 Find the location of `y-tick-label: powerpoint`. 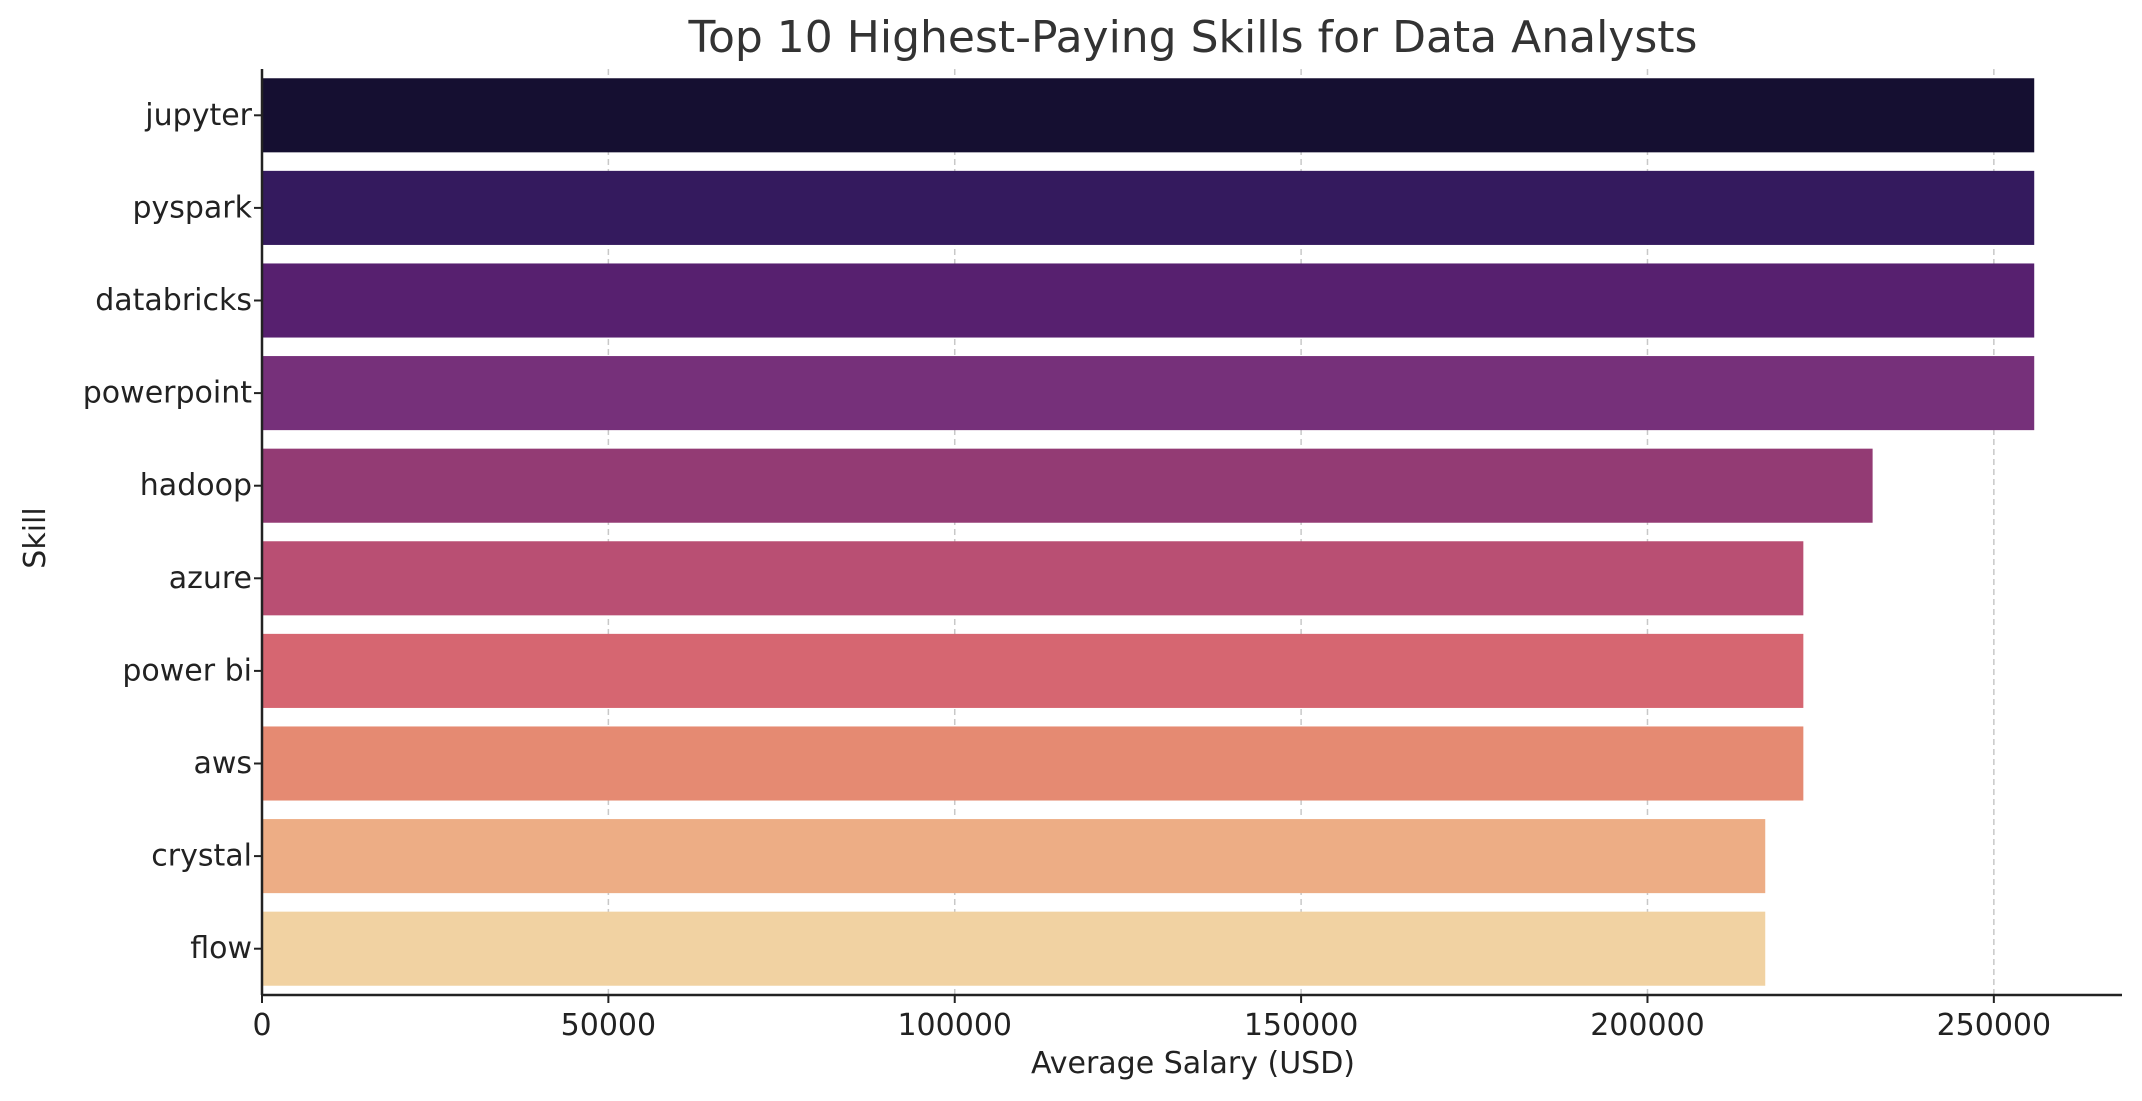

y-tick-label: powerpoint is located at coordinates (167, 393).